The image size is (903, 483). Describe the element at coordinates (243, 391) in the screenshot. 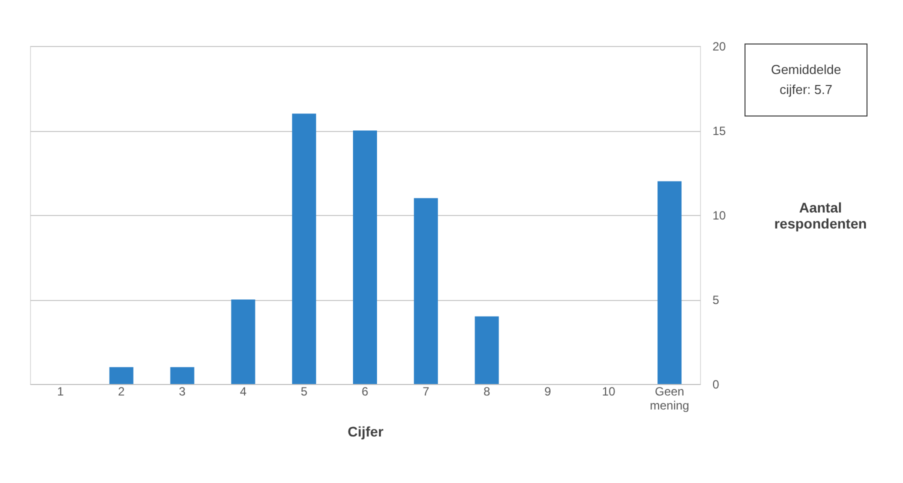

I see `x-tick-label: 4` at that location.